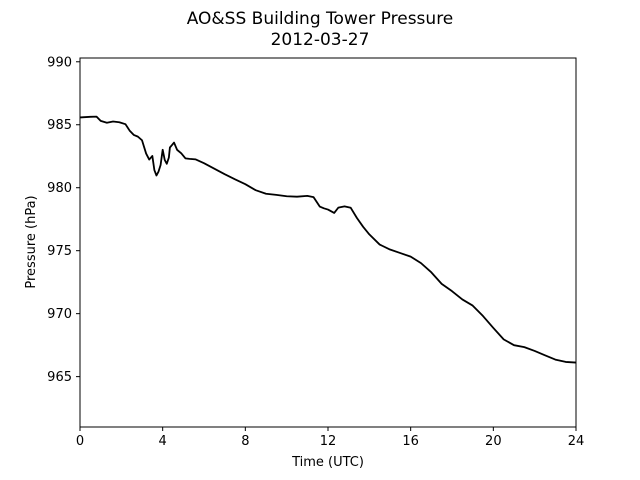  I want to click on y-axis-label: Pressure (hPa), so click(31, 241).